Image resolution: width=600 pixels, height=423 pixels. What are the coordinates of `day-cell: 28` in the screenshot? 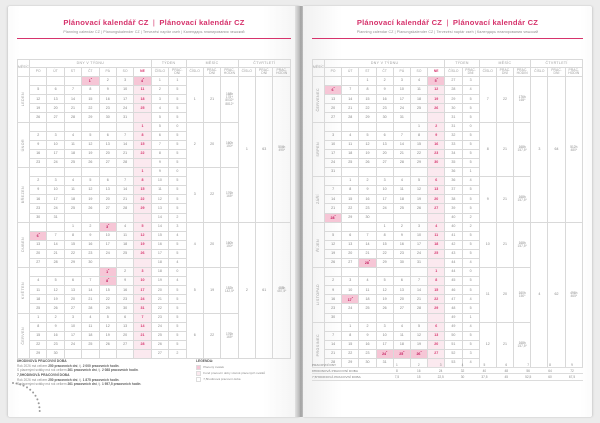 It's located at (55, 263).